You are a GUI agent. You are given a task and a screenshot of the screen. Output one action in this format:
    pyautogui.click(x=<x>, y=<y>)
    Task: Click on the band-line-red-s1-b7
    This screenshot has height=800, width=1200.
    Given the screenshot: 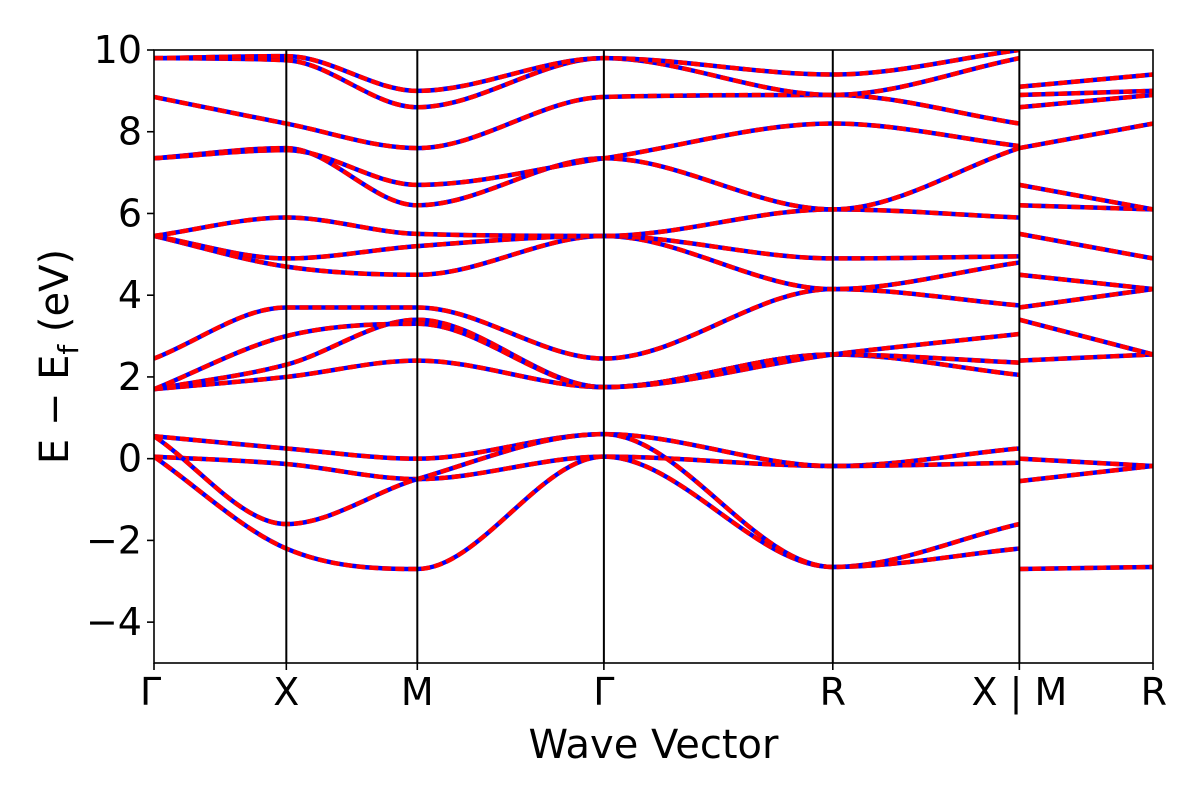 What is the action you would take?
    pyautogui.click(x=1085, y=246)
    